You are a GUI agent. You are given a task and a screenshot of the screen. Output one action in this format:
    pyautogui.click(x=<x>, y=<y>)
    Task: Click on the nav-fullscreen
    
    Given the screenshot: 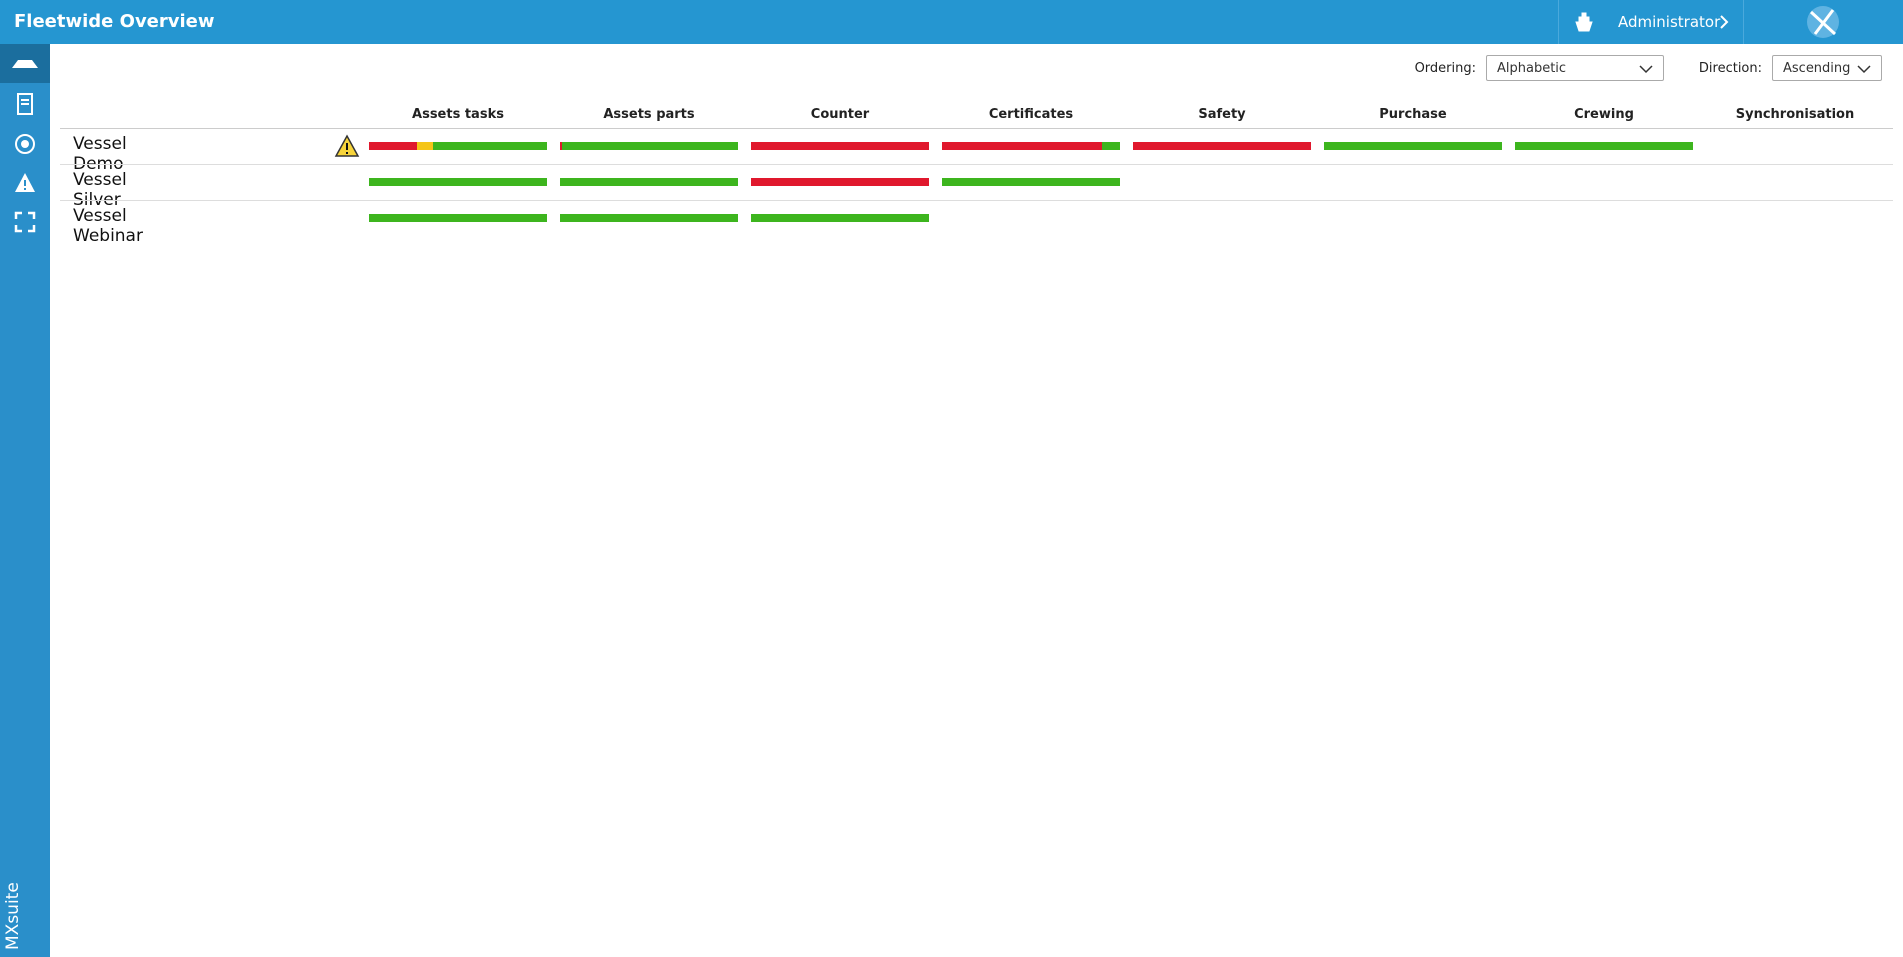 What is the action you would take?
    pyautogui.click(x=25, y=222)
    